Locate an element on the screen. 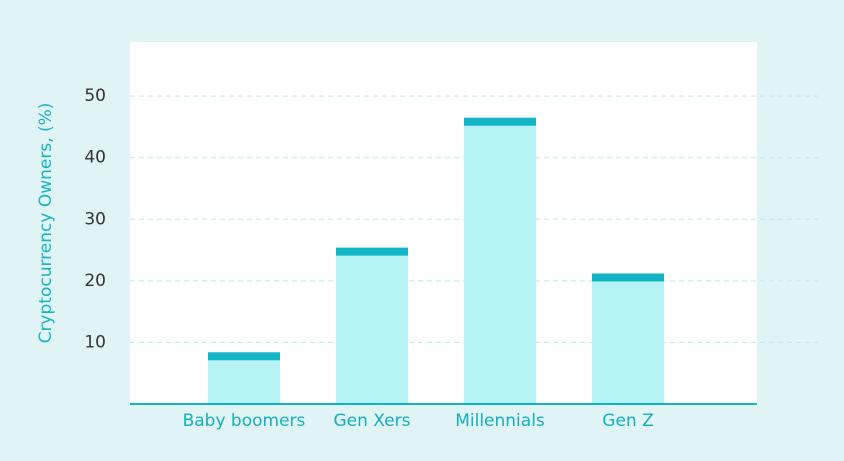 Image resolution: width=844 pixels, height=461 pixels. x-tick-label: Gen Z is located at coordinates (627, 421).